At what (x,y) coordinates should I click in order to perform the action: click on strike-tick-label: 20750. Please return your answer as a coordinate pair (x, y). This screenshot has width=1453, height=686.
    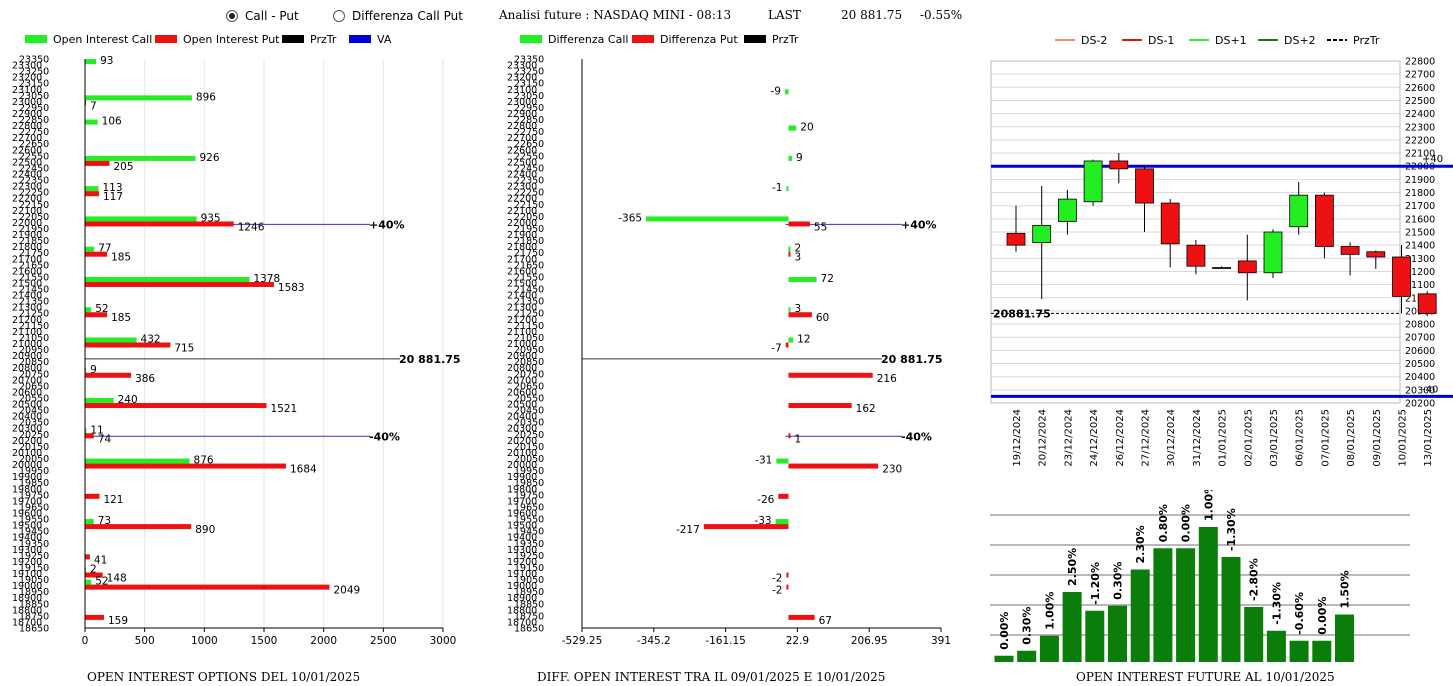
    Looking at the image, I should click on (529, 374).